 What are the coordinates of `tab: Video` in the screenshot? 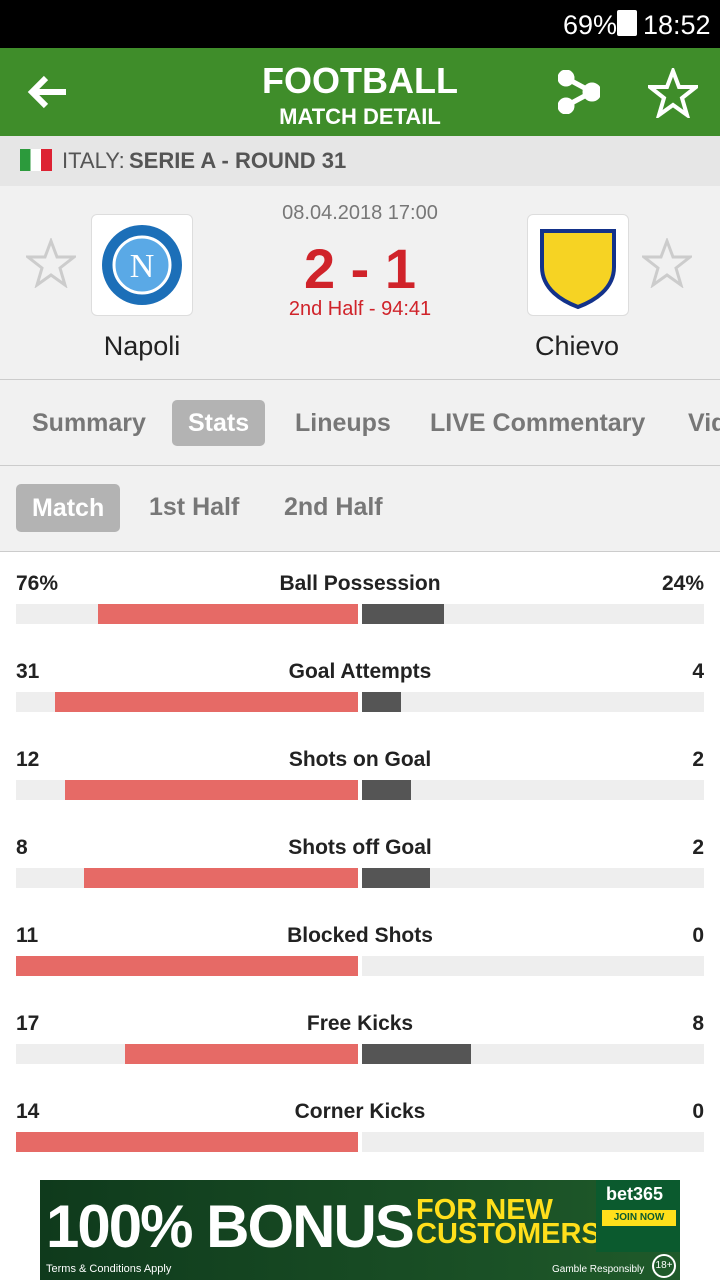 It's located at (704, 423).